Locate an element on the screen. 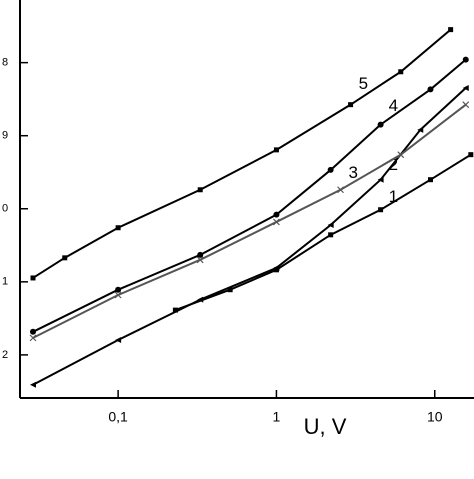  curve-label: 1 is located at coordinates (393, 196).